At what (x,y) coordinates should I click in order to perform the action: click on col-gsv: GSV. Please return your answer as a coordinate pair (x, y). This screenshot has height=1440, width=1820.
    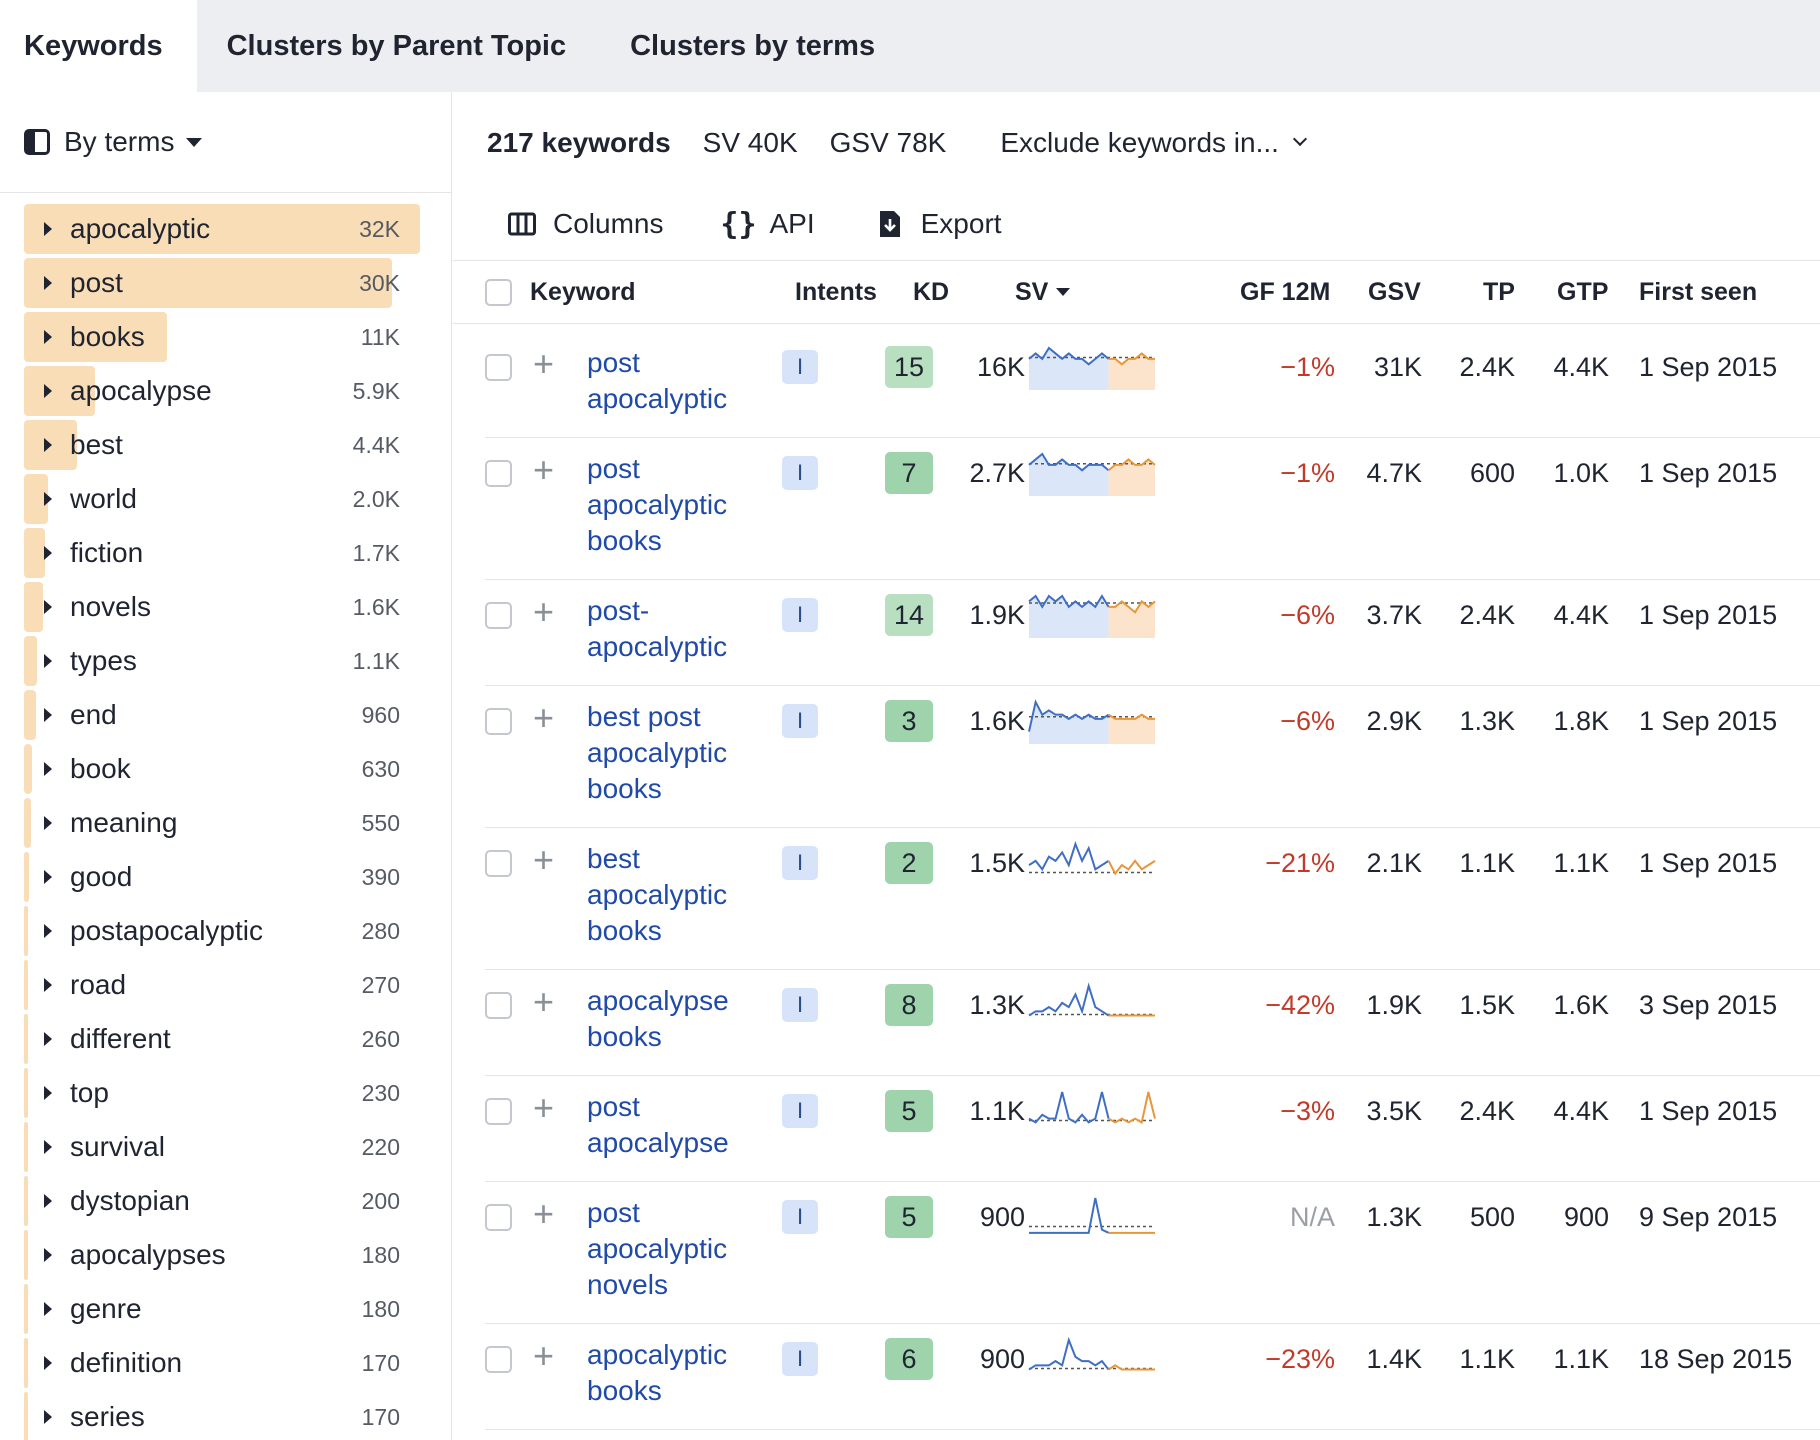
    Looking at the image, I should click on (1394, 291).